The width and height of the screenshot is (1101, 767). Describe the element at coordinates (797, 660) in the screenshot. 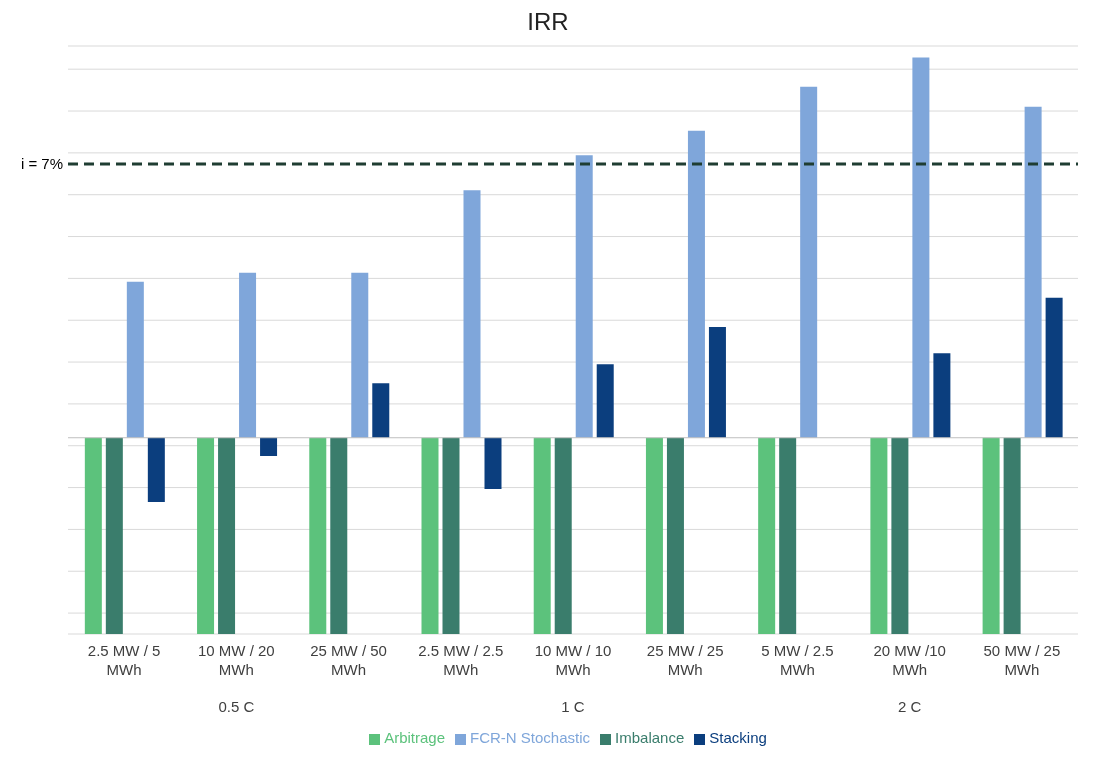

I see `x-tick-label: 5 MW / 2.5 MWh` at that location.